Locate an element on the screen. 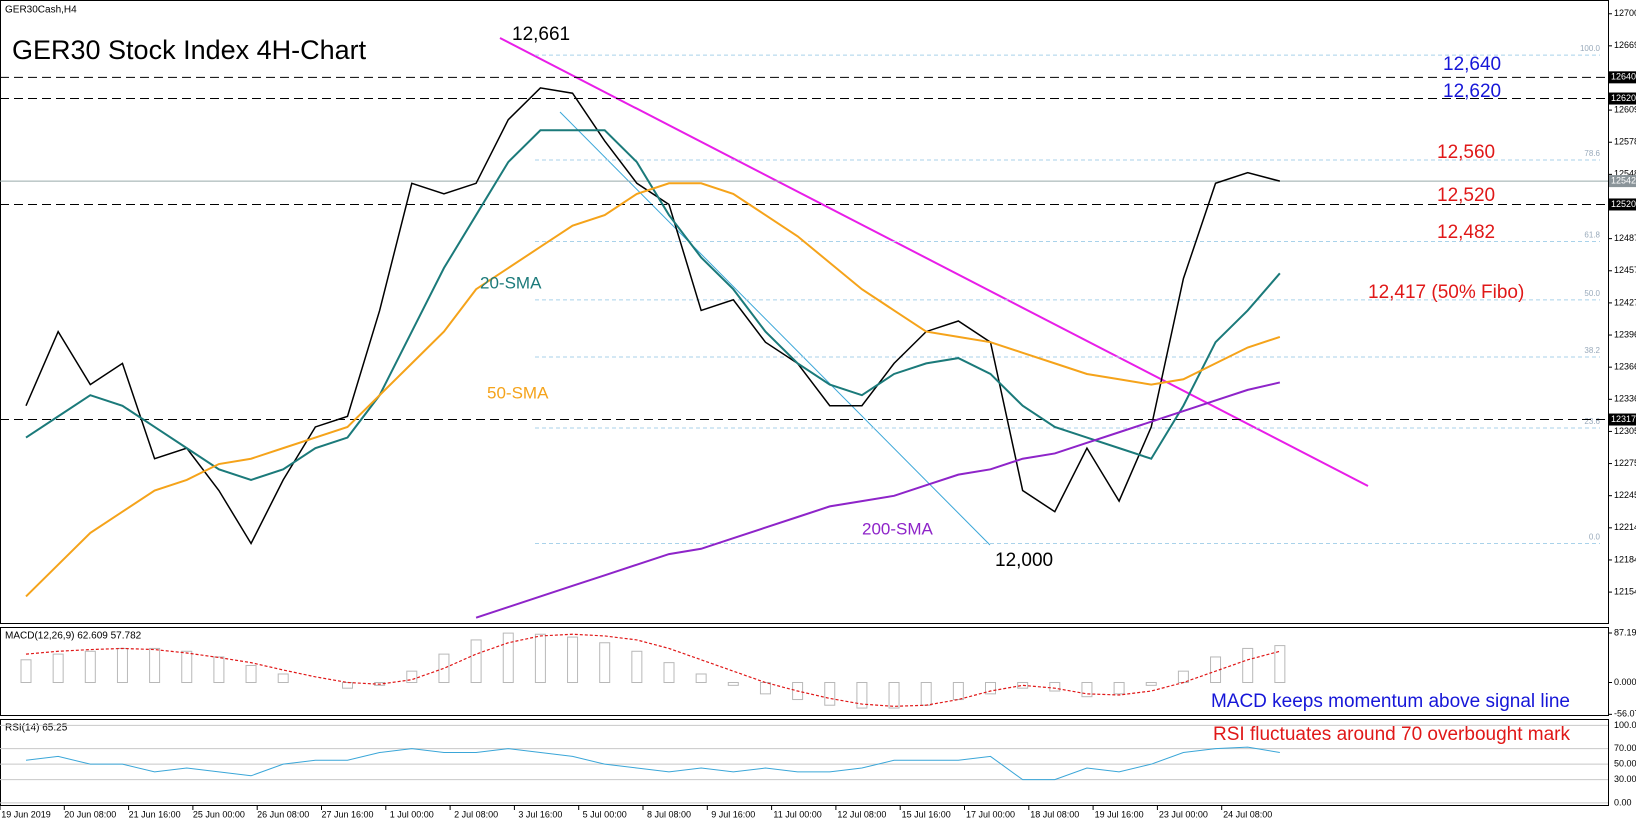  annotation: 12,482 is located at coordinates (1466, 232).